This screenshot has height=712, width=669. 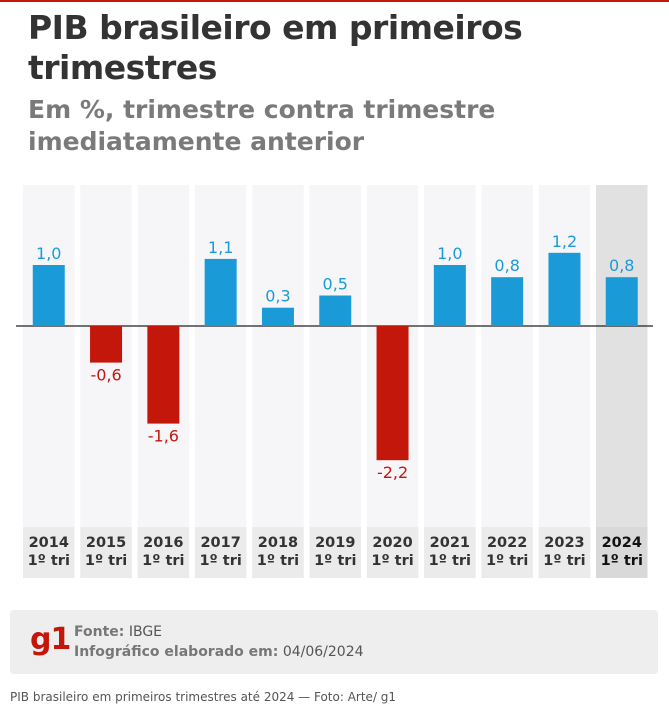 I want to click on quarter-label-2021: 1º tri, so click(x=450, y=561).